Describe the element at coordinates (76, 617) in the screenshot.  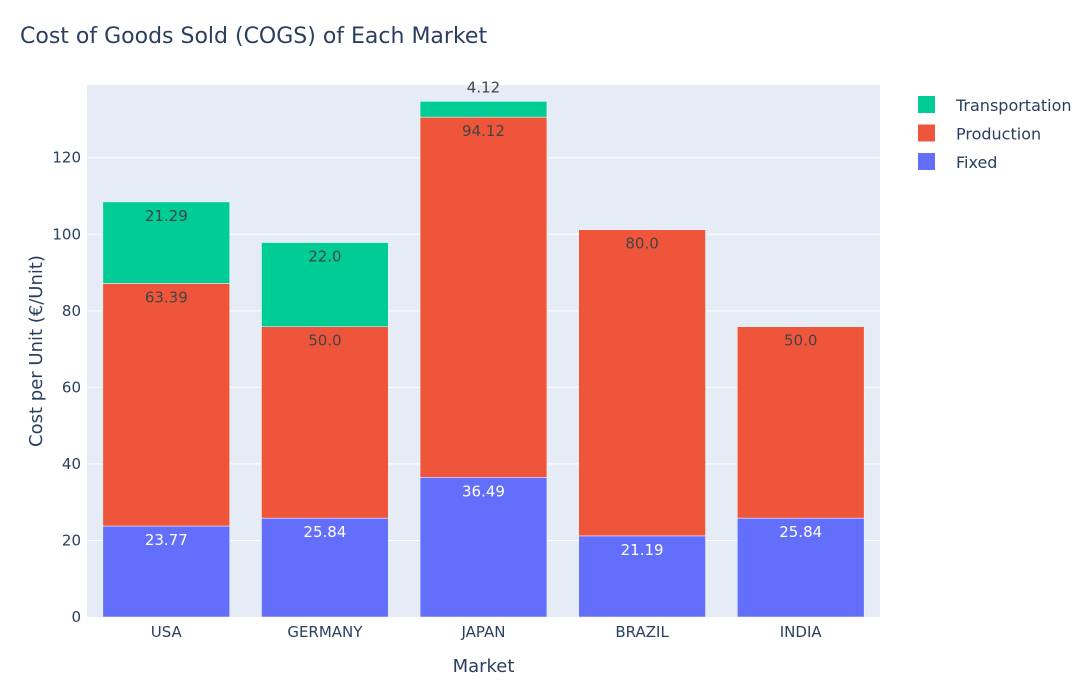
I see `y-tick-label: 0` at that location.